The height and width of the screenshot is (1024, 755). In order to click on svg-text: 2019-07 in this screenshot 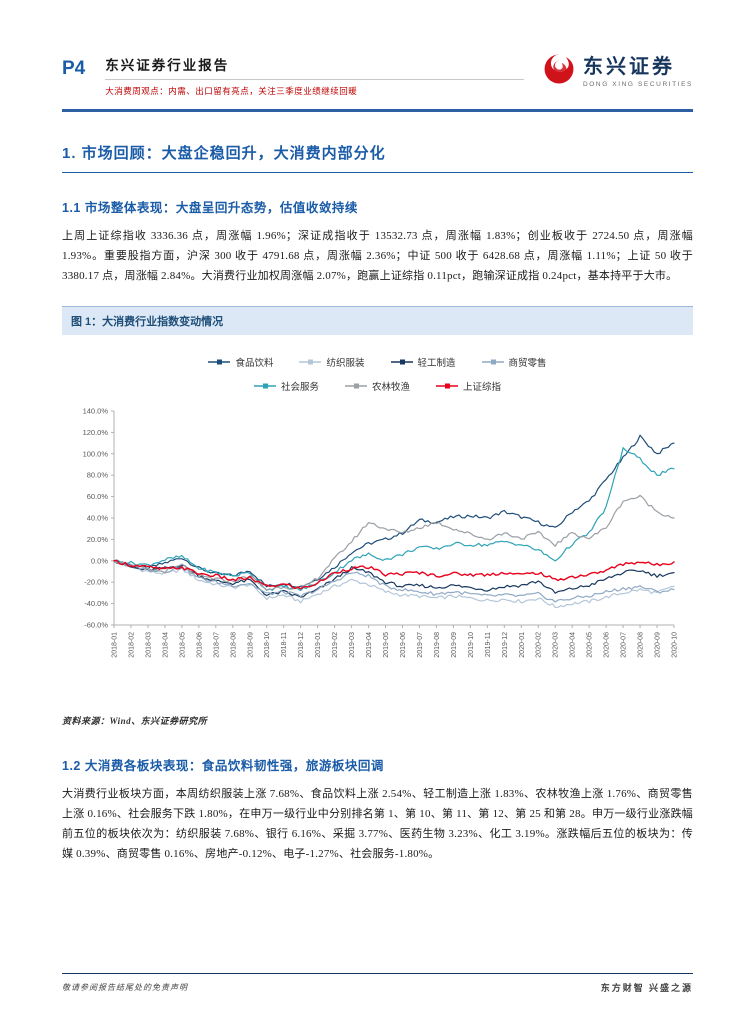, I will do `click(419, 645)`.